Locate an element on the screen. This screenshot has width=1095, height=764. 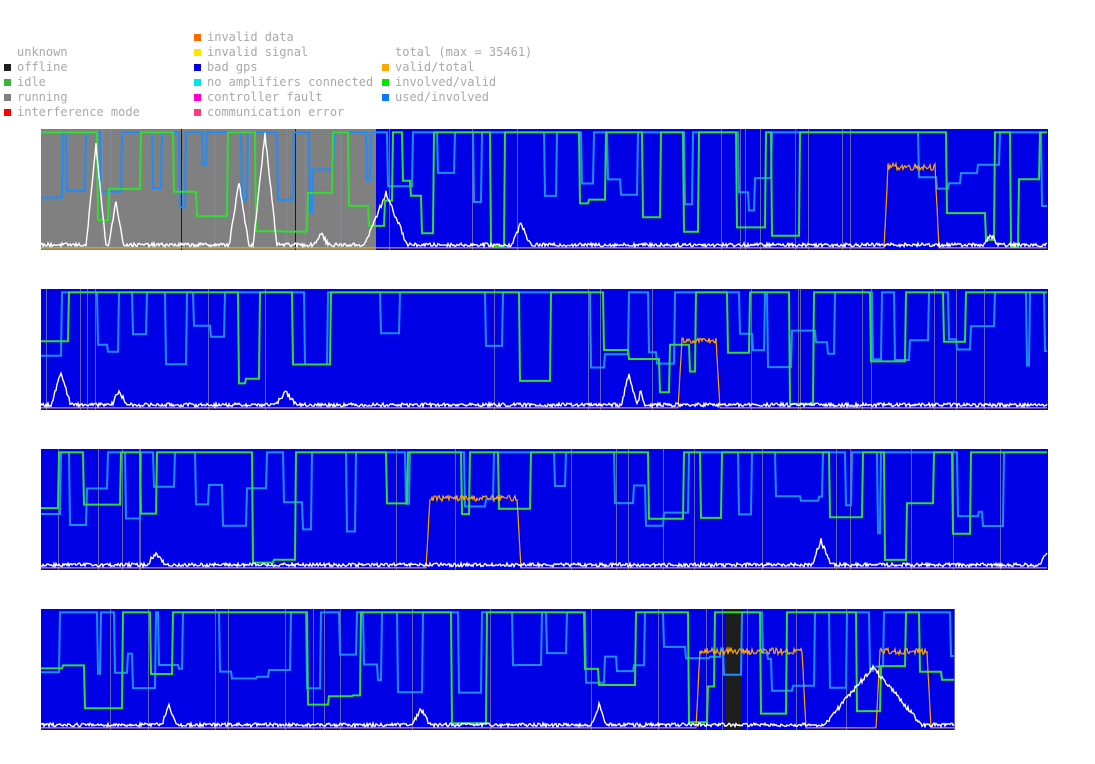
legend-label: invalid data is located at coordinates (250, 37).